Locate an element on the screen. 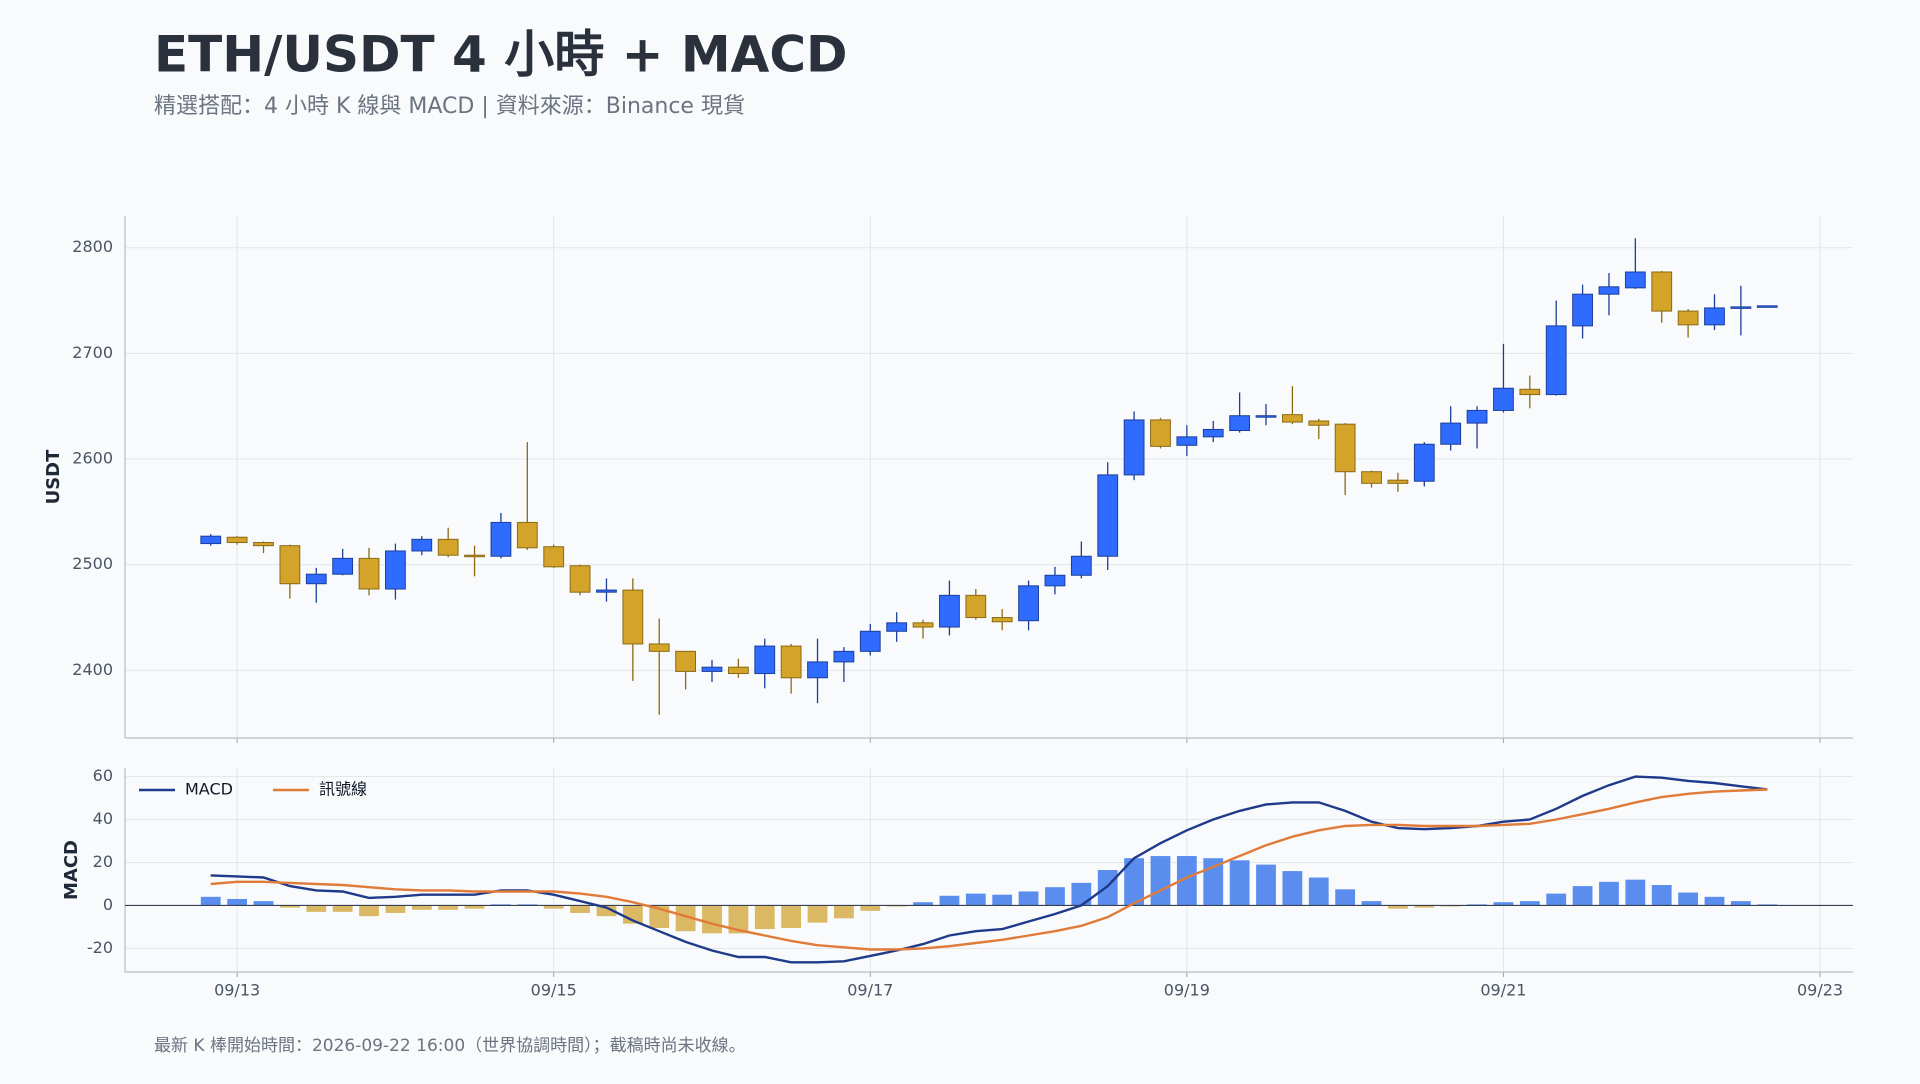  y-tick-label: 2800 is located at coordinates (92, 246).